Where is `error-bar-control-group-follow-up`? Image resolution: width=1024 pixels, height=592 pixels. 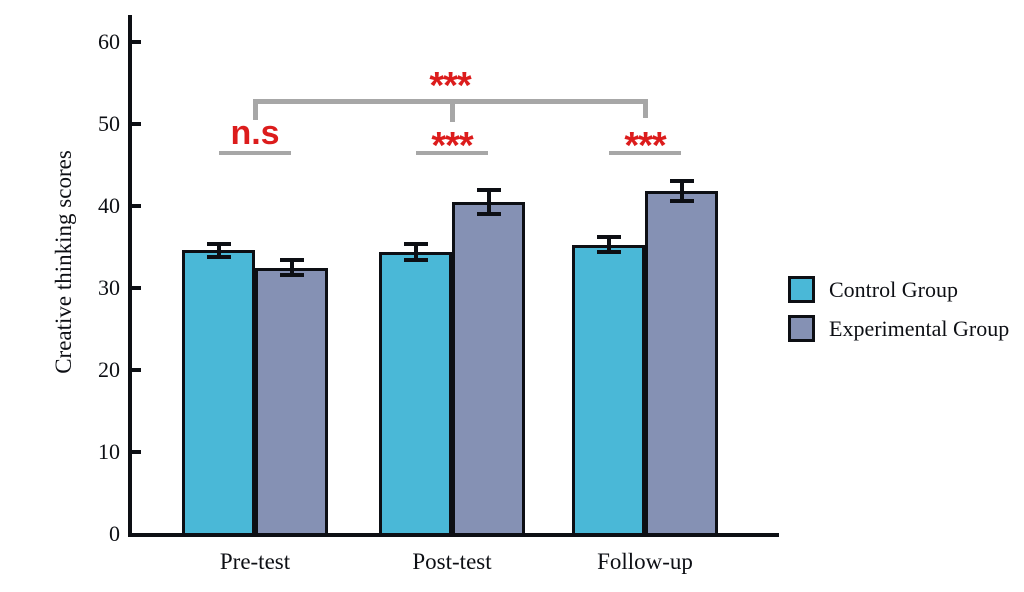 error-bar-control-group-follow-up is located at coordinates (608, 244).